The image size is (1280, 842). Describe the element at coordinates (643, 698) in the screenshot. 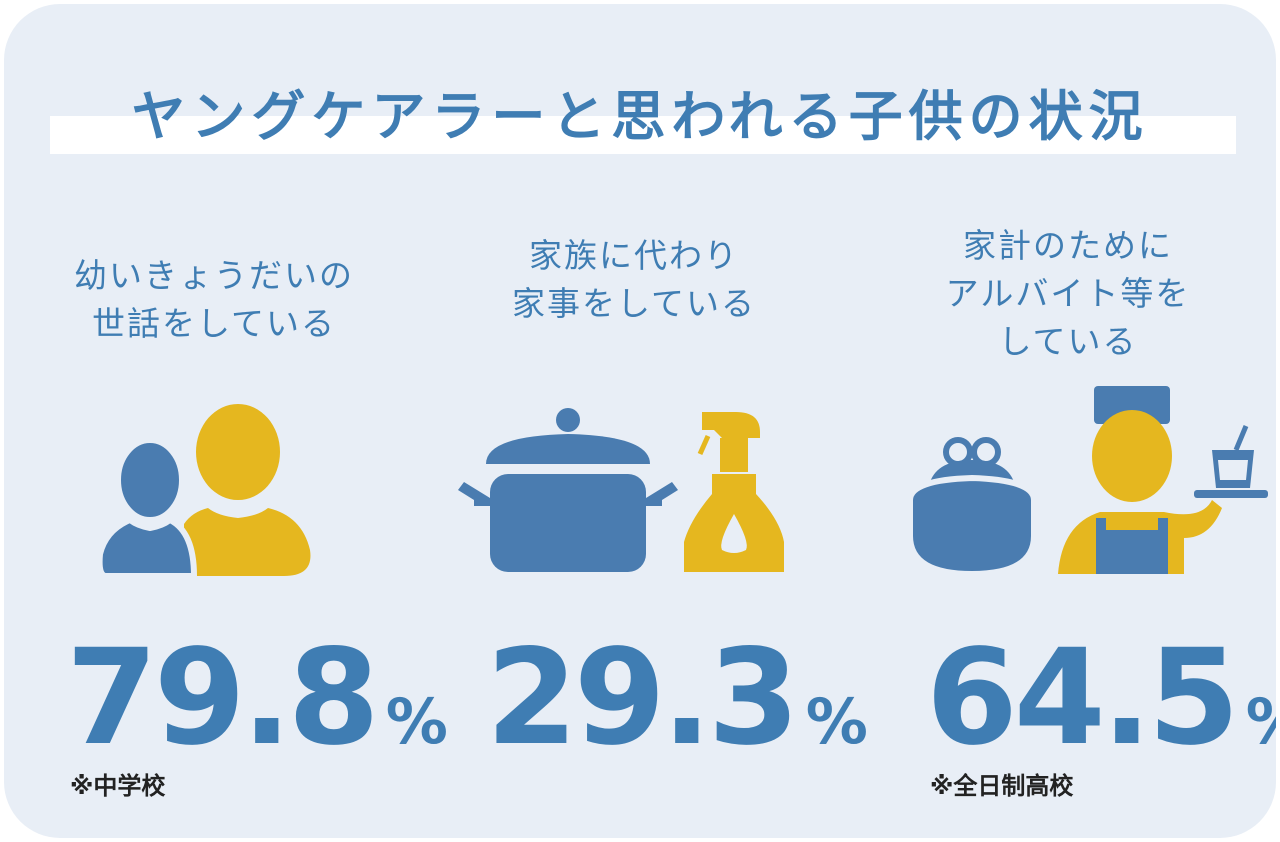

I see `stat-number: 29.3` at that location.